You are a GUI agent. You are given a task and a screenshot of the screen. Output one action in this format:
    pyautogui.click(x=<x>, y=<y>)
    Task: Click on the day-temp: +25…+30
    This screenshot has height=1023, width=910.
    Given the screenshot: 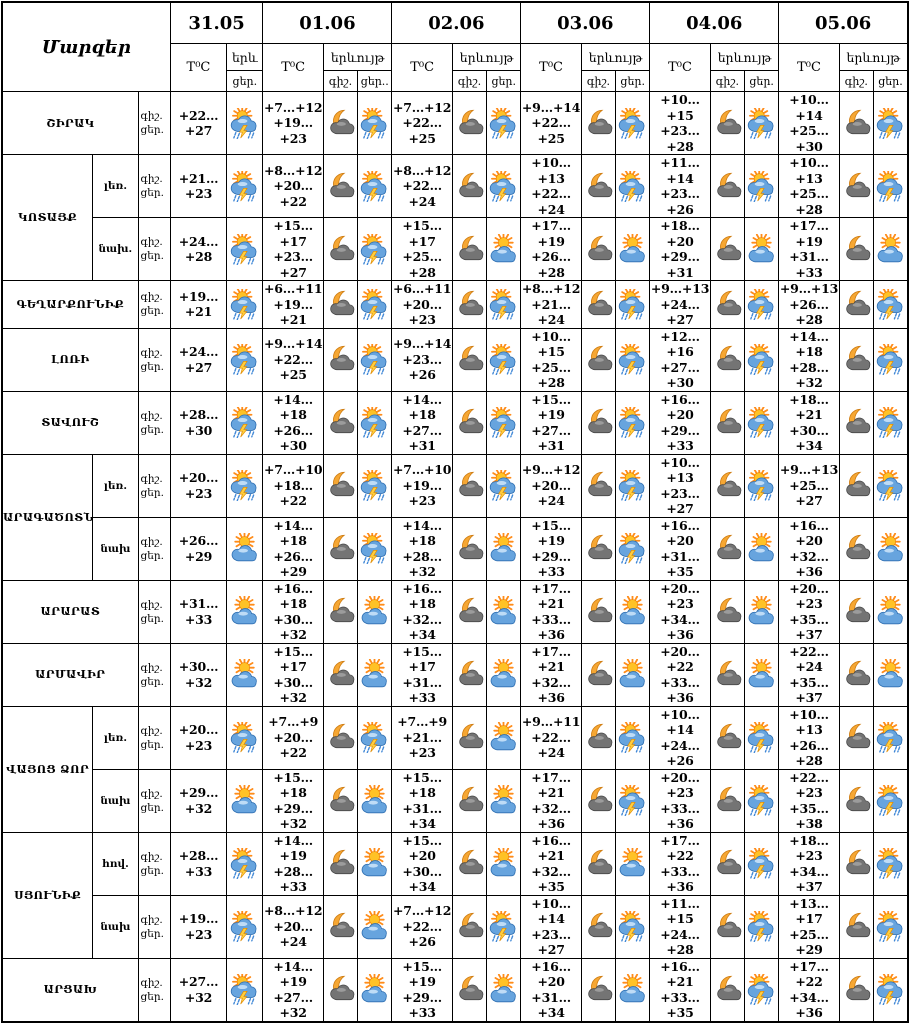 What is the action you would take?
    pyautogui.click(x=809, y=138)
    